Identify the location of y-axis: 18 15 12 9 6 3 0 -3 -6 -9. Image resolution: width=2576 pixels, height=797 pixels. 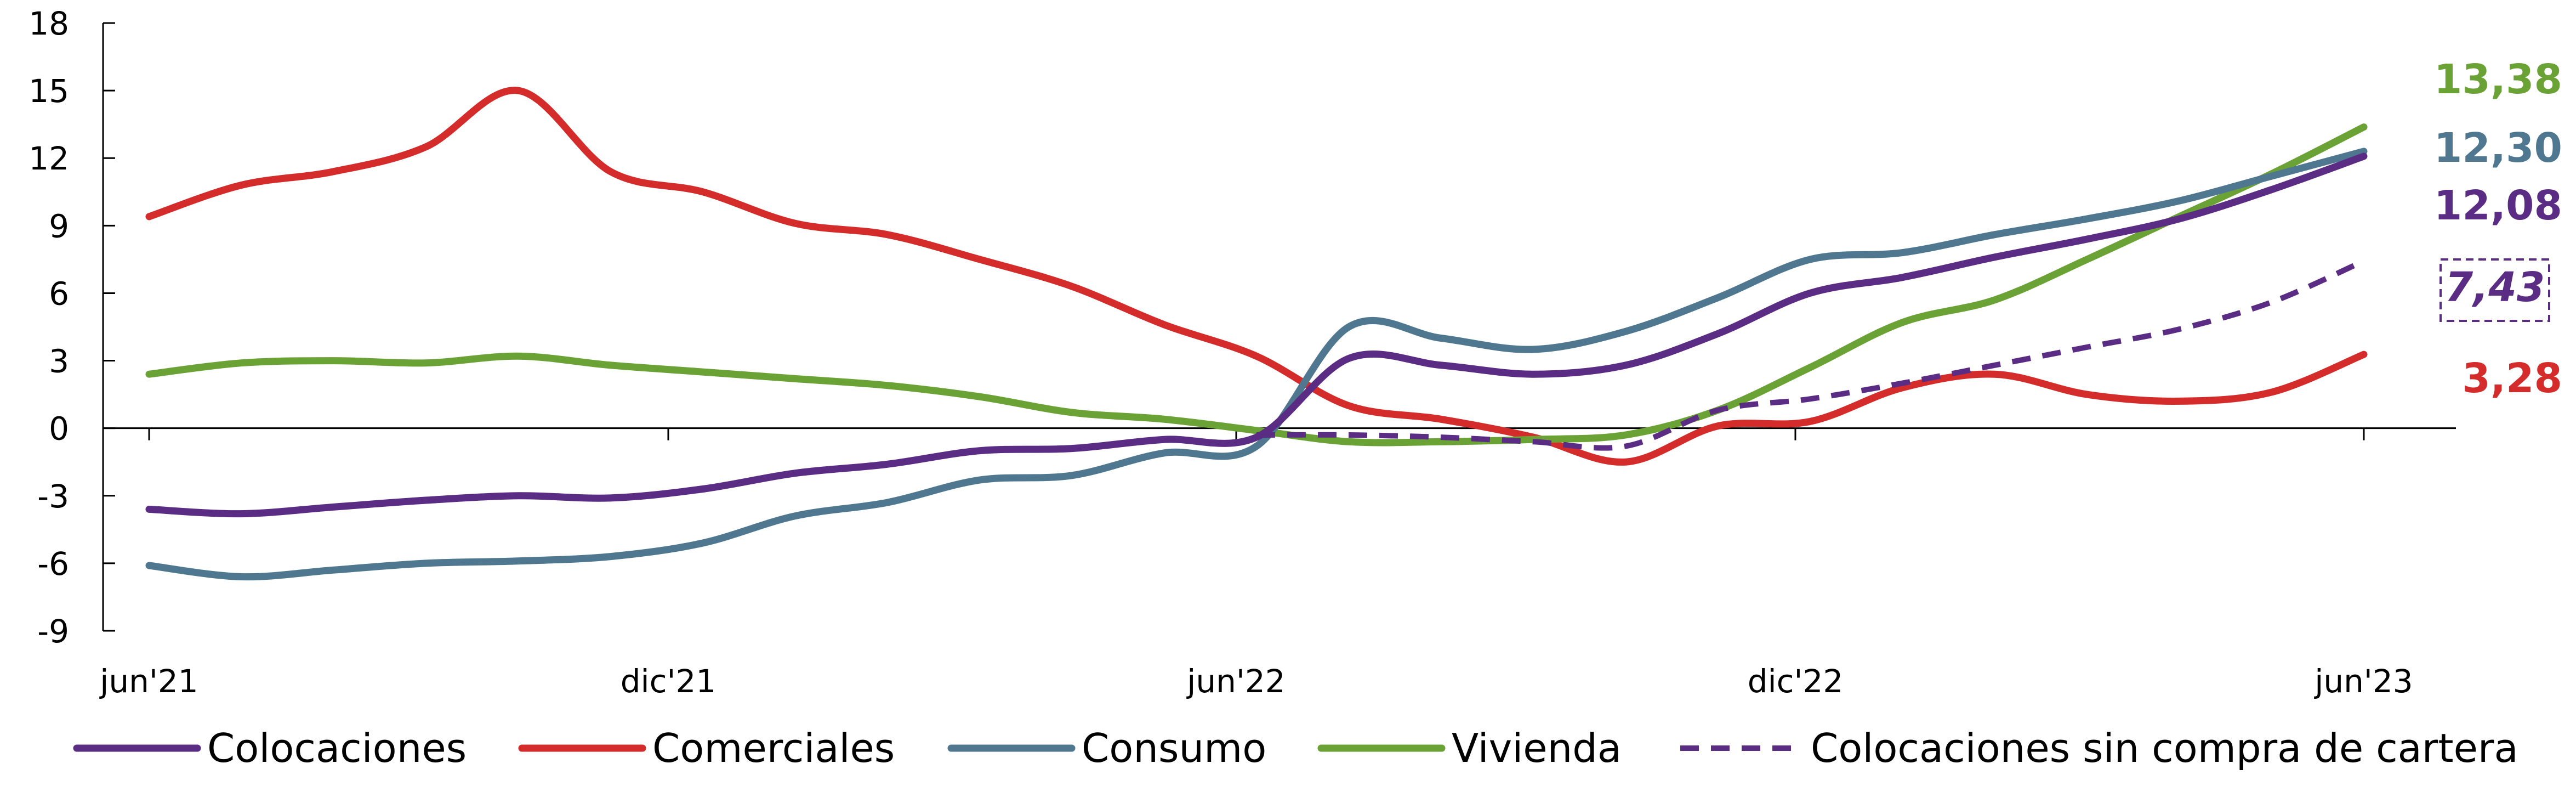
(72, 327).